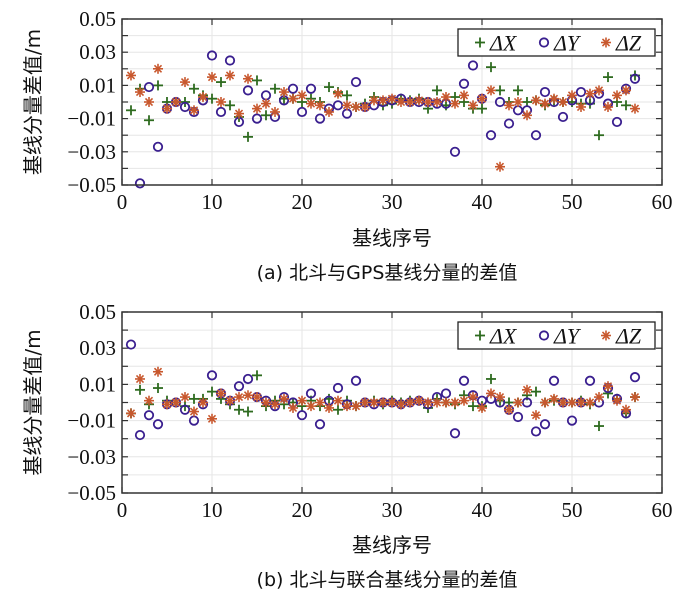 The height and width of the screenshot is (599, 700). Describe the element at coordinates (122, 510) in the screenshot. I see `x-tick-label: 0` at that location.